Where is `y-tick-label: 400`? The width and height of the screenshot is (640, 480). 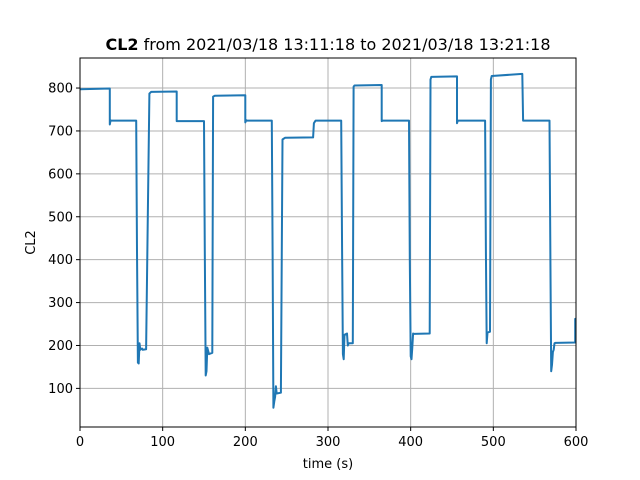 y-tick-label: 400 is located at coordinates (60, 260).